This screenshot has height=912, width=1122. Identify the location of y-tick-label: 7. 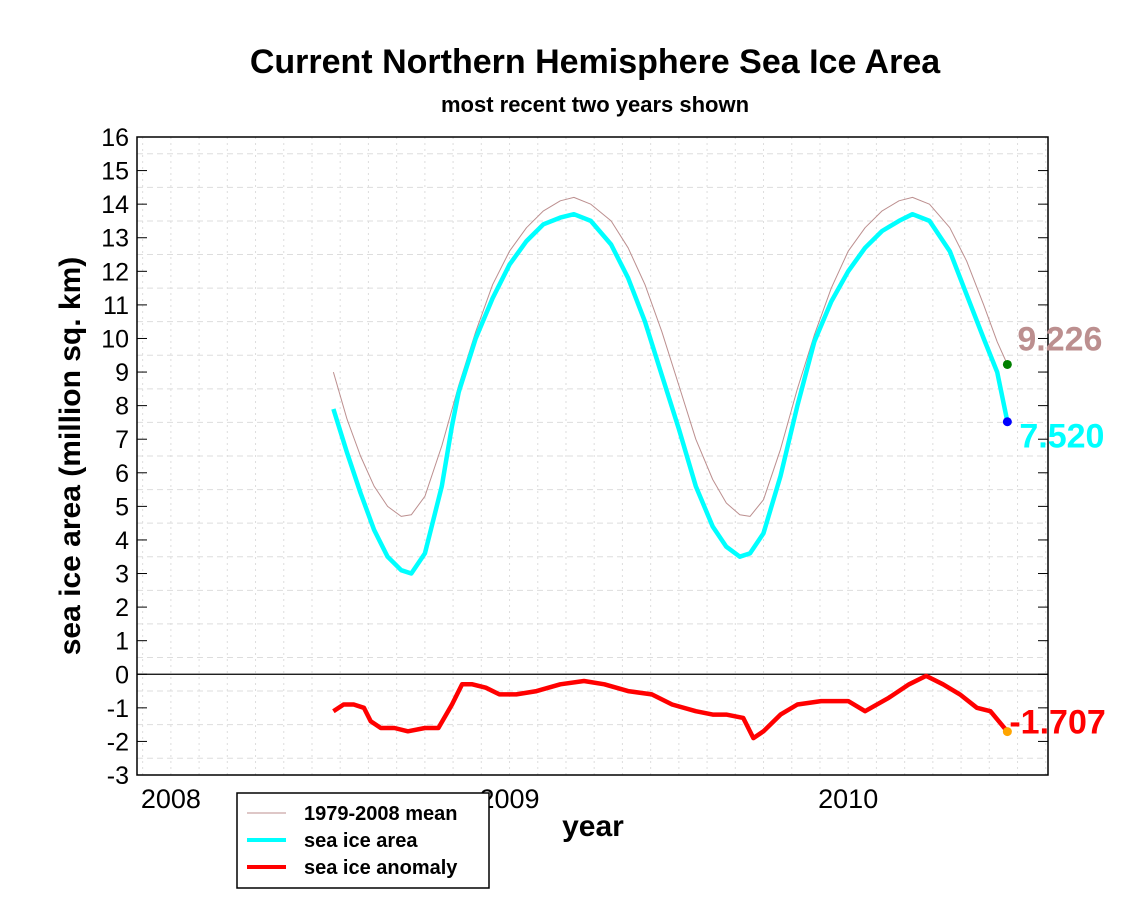
(122, 440).